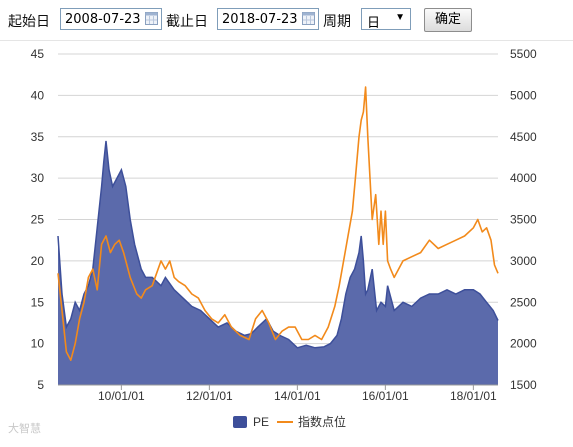  Describe the element at coordinates (374, 23) in the screenshot. I see `period-select-value: 日` at that location.